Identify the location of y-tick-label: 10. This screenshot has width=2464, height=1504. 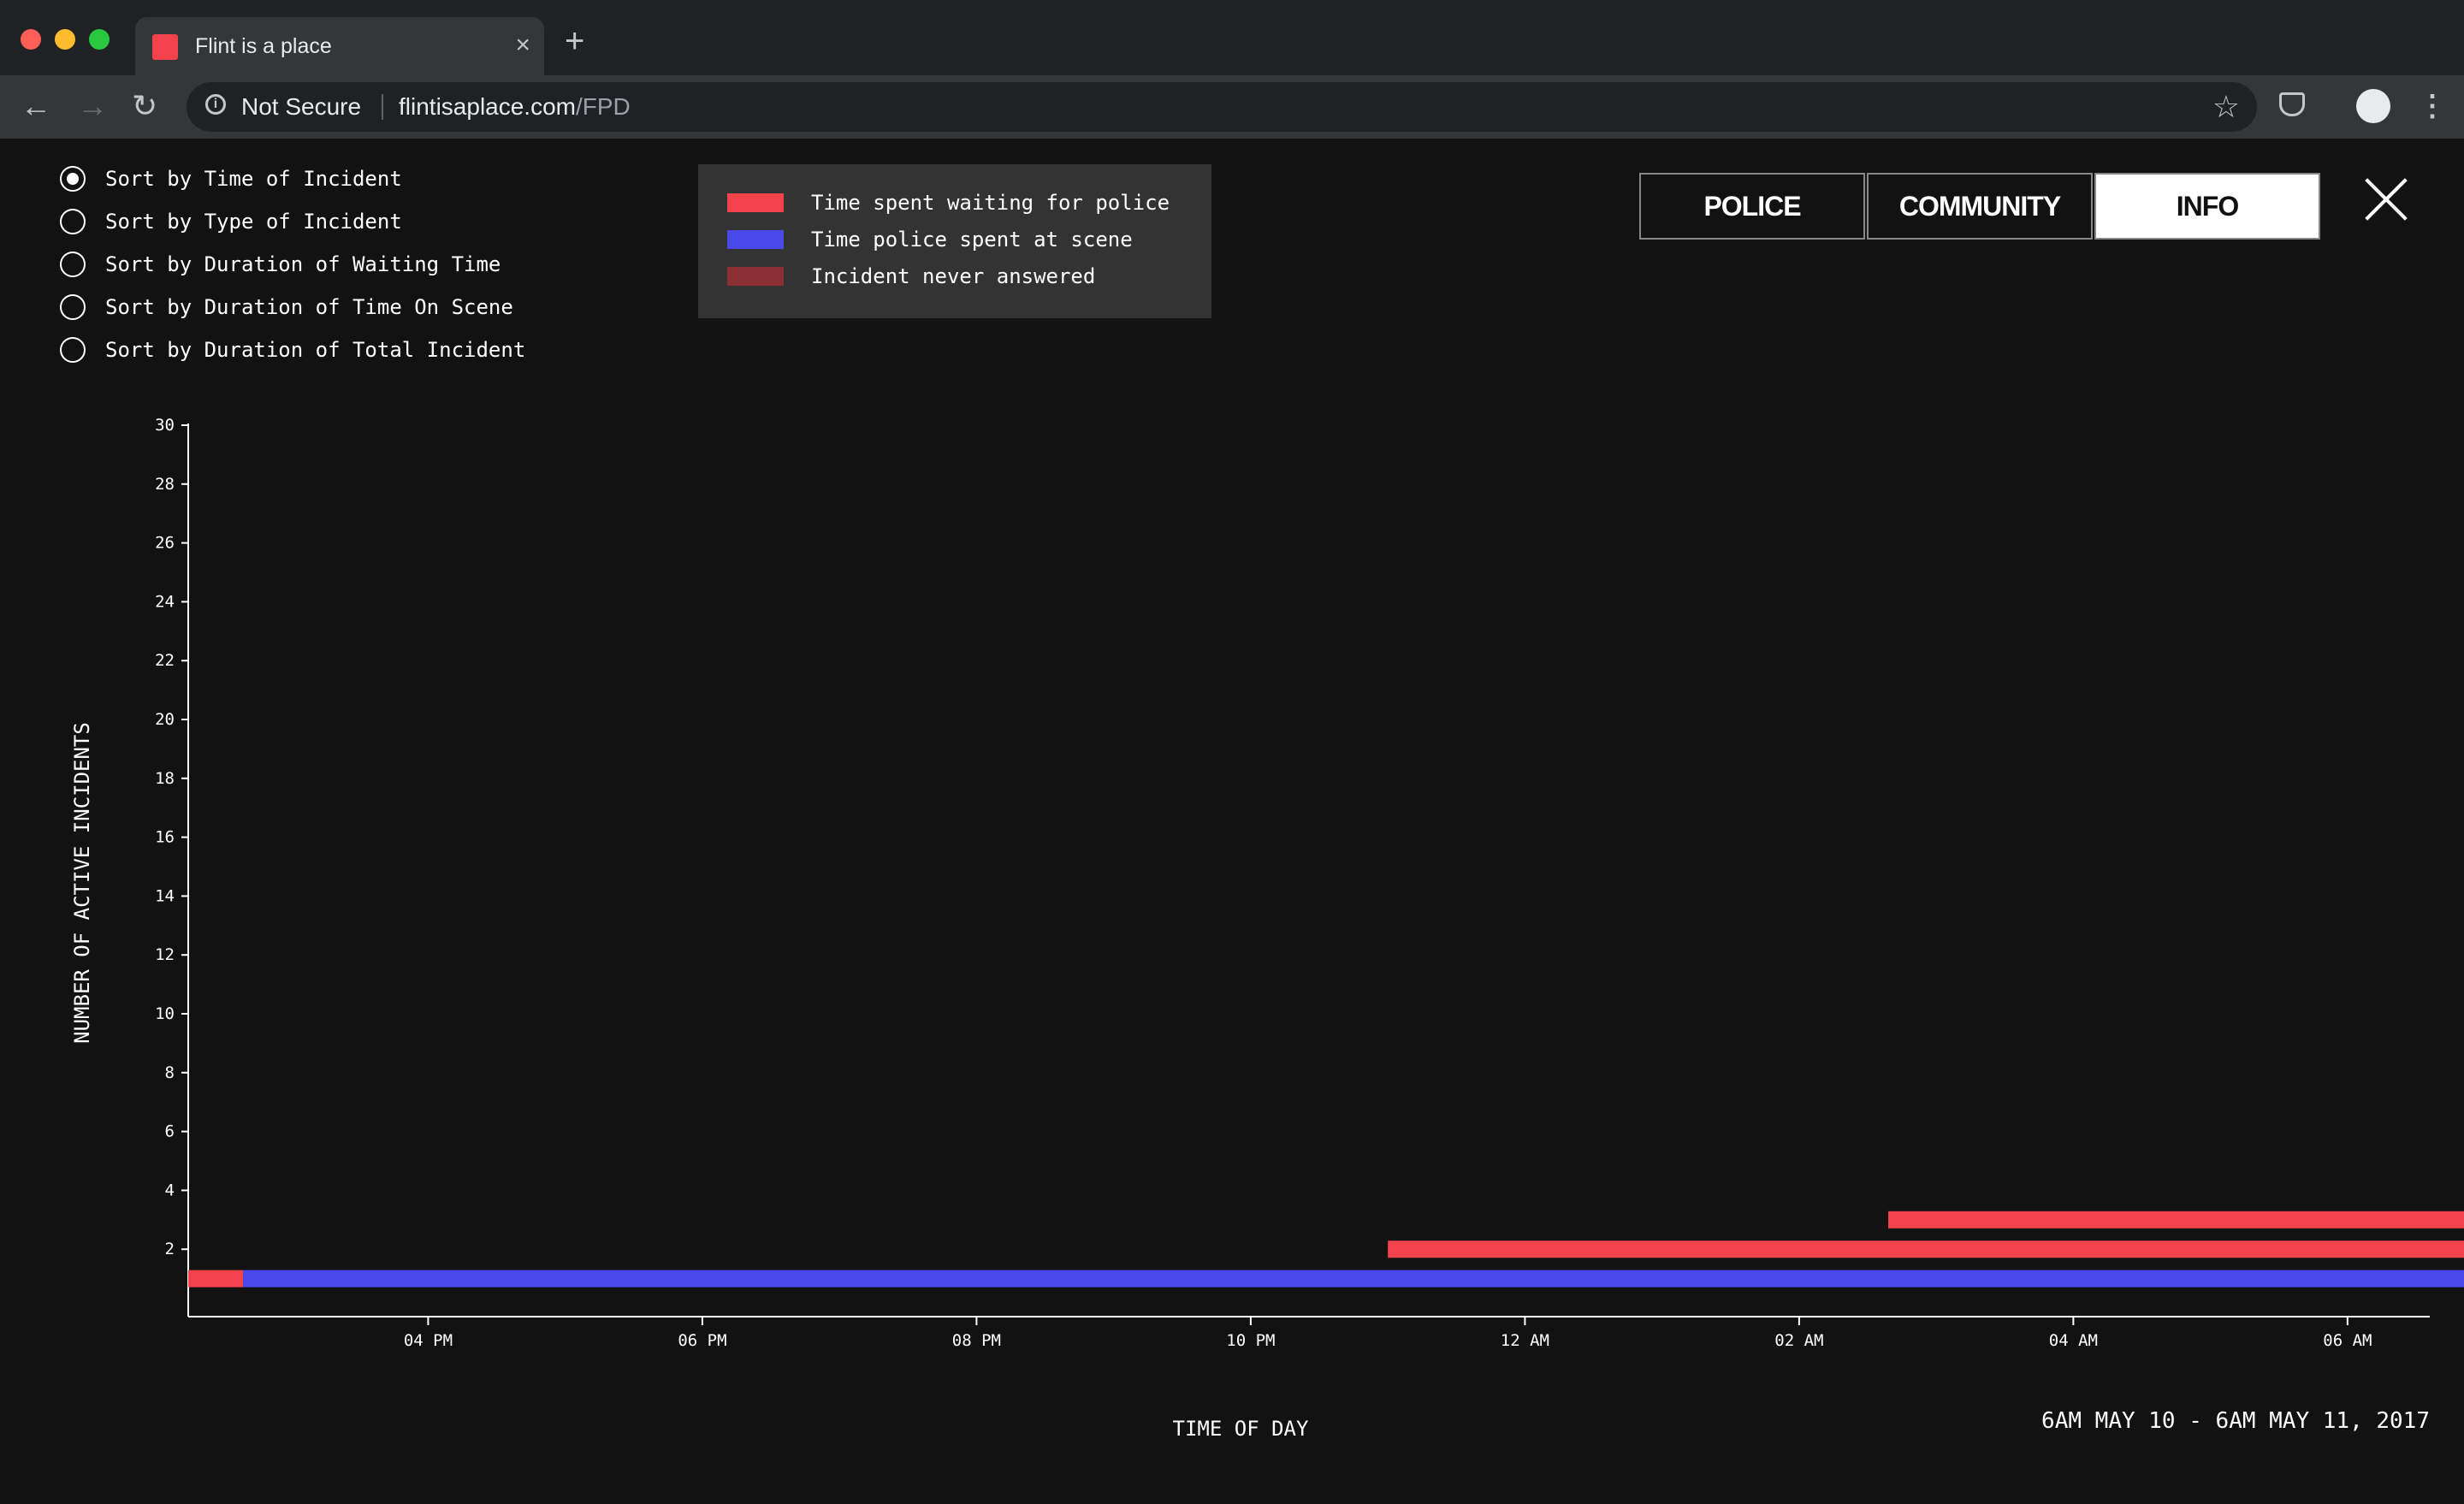
(165, 1013).